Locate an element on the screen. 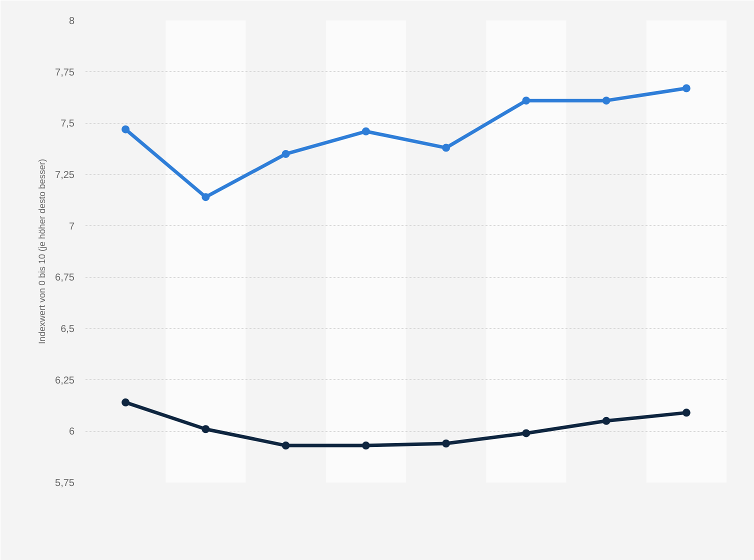 Image resolution: width=754 pixels, height=560 pixels. y-tick-label: 5,75 is located at coordinates (65, 483).